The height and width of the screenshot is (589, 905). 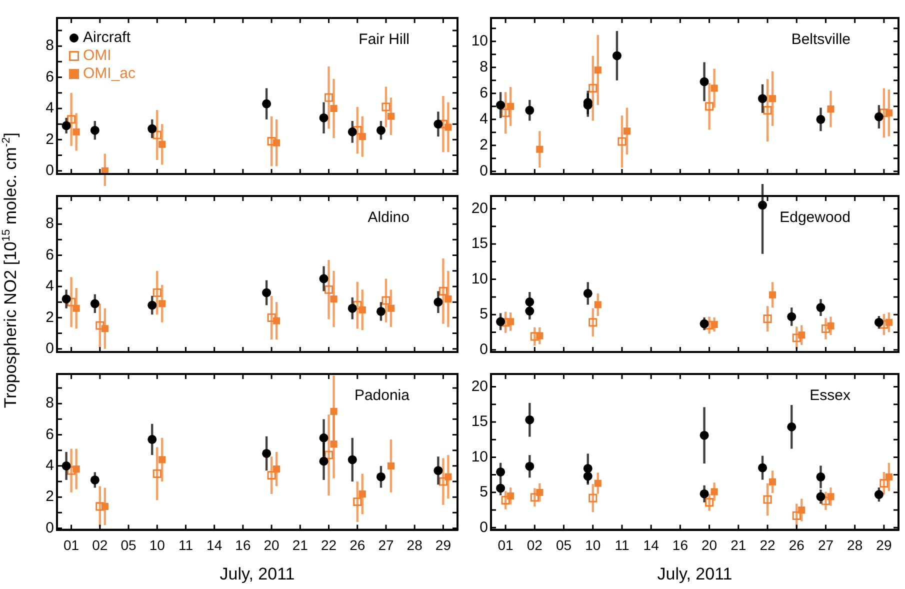 I want to click on text: Edgewood, so click(x=815, y=217).